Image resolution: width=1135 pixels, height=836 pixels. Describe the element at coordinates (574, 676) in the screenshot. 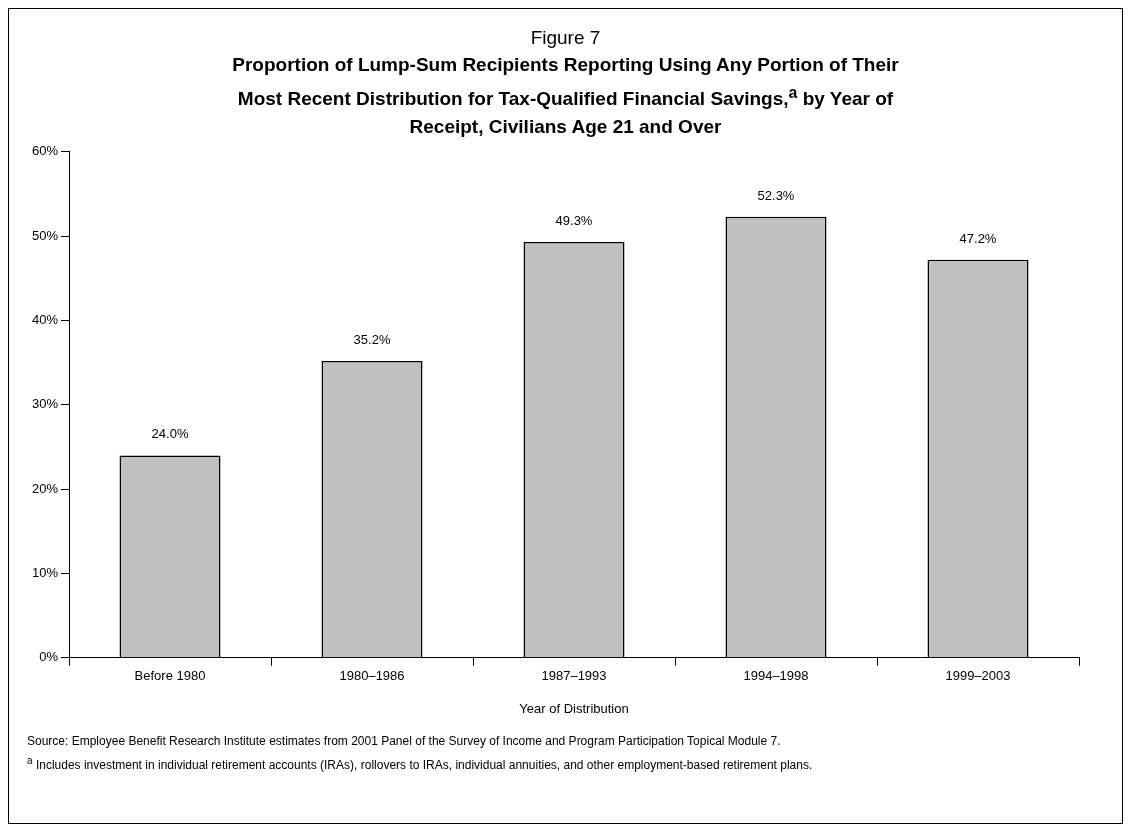

I see `x-tick-label: 1987–1993` at that location.